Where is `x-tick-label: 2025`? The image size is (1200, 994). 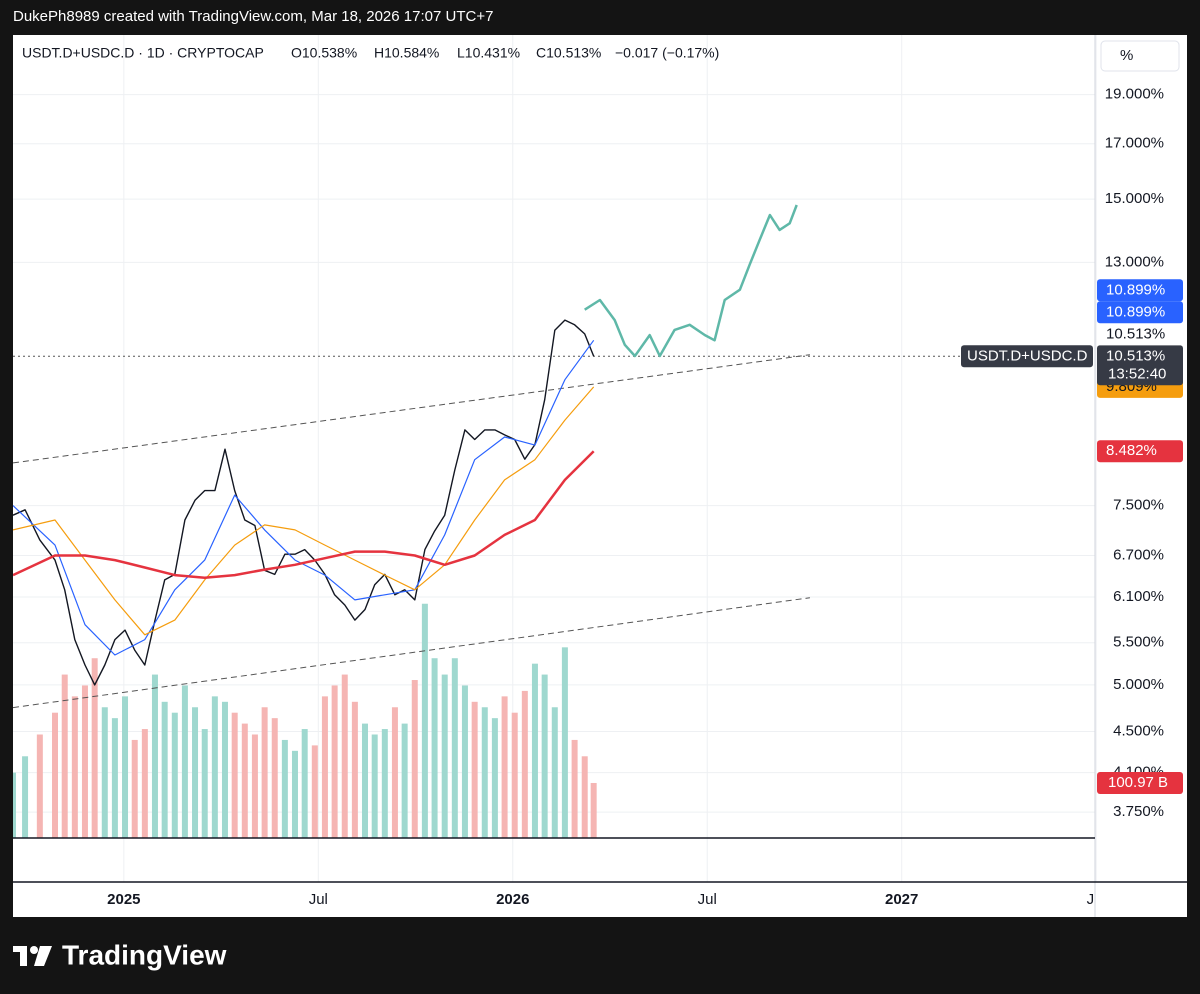 x-tick-label: 2025 is located at coordinates (123, 899).